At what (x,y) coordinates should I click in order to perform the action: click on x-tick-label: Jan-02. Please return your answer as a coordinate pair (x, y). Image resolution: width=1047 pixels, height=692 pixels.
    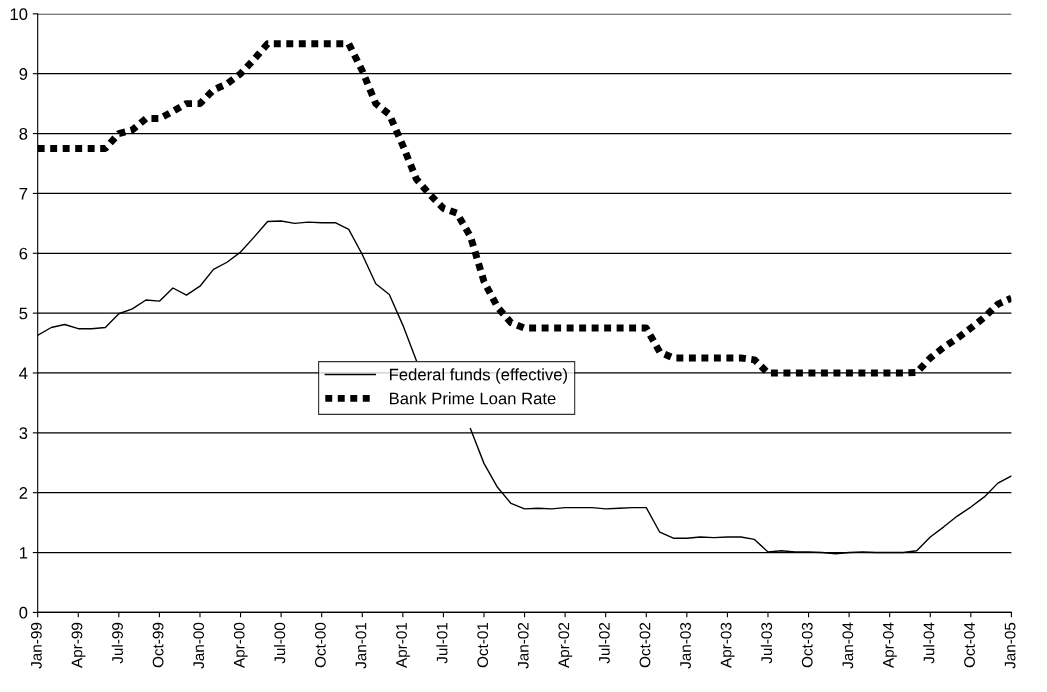
    Looking at the image, I should click on (523, 645).